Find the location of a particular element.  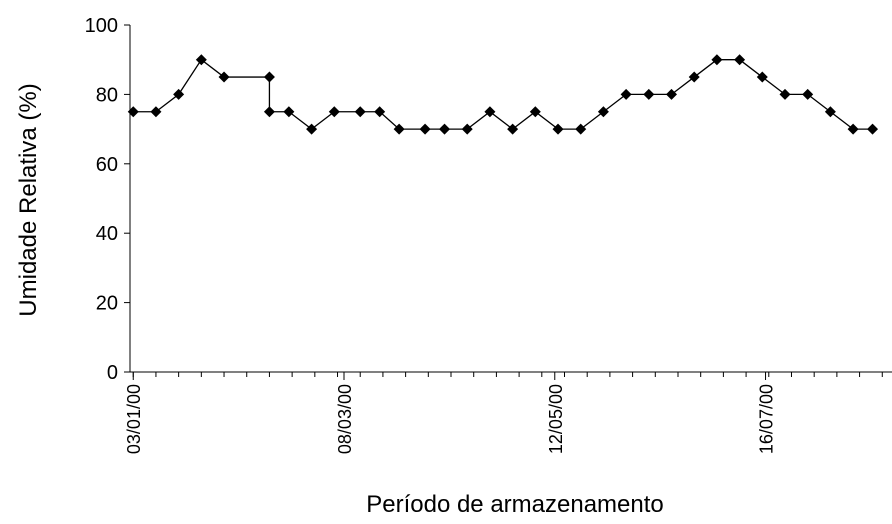

x-axis-label: Período de armazenamento is located at coordinates (515, 504).